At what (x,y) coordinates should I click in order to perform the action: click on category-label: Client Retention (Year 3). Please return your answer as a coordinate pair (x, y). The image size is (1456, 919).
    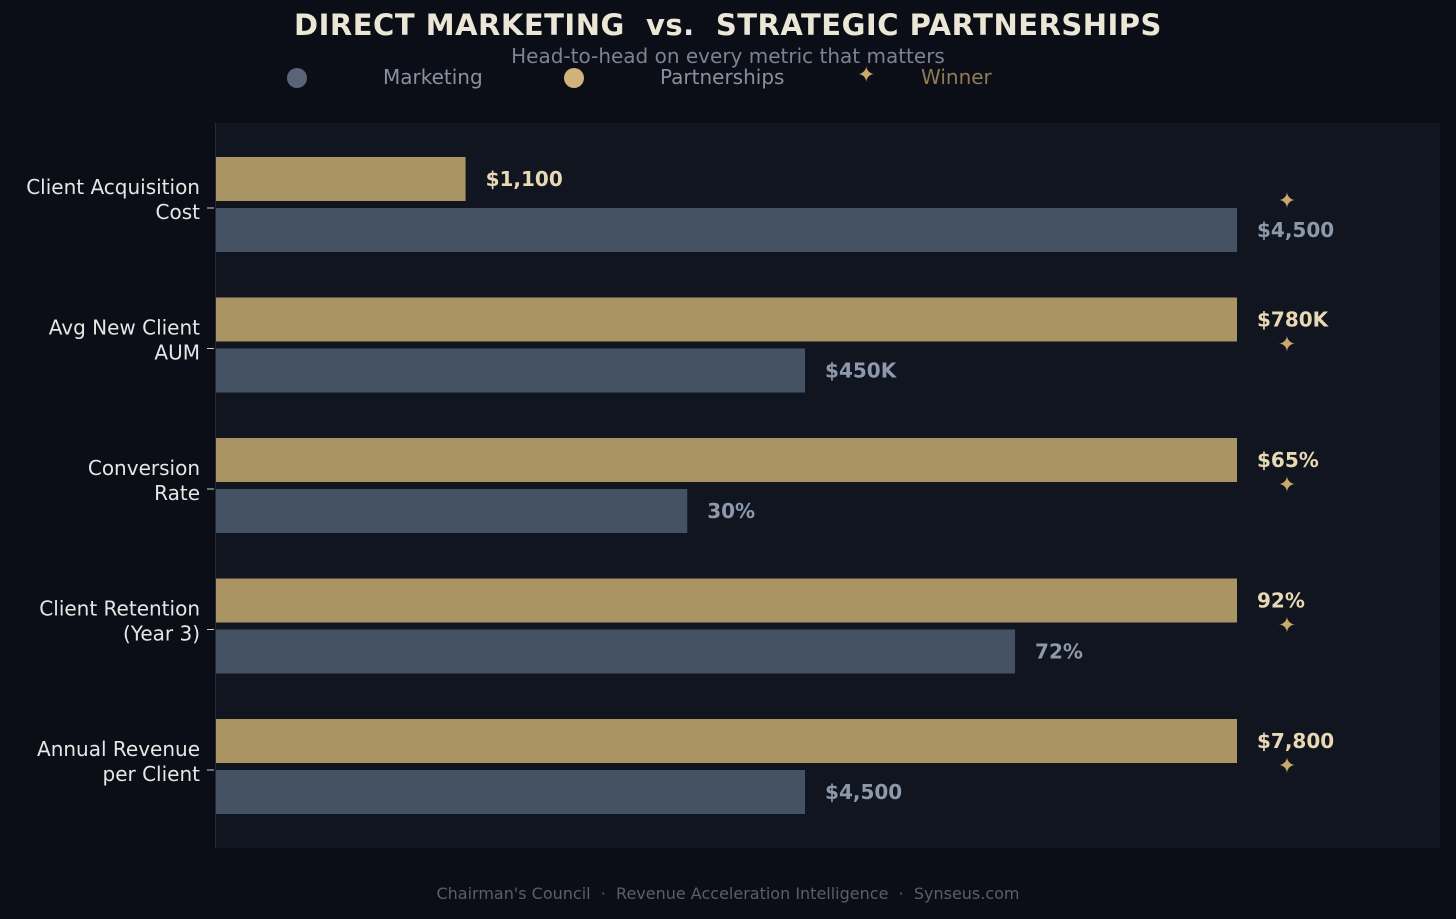
    Looking at the image, I should click on (119, 621).